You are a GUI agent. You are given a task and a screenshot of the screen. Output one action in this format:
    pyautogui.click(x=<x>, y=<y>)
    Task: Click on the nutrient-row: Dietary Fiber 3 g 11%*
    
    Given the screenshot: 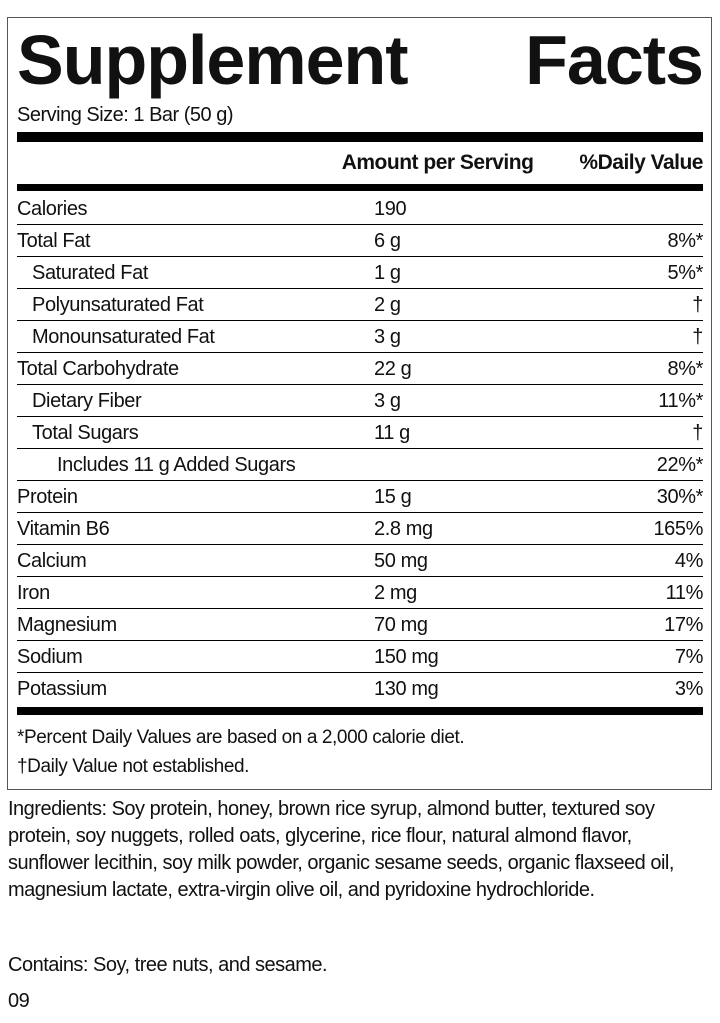 What is the action you would take?
    pyautogui.click(x=360, y=401)
    